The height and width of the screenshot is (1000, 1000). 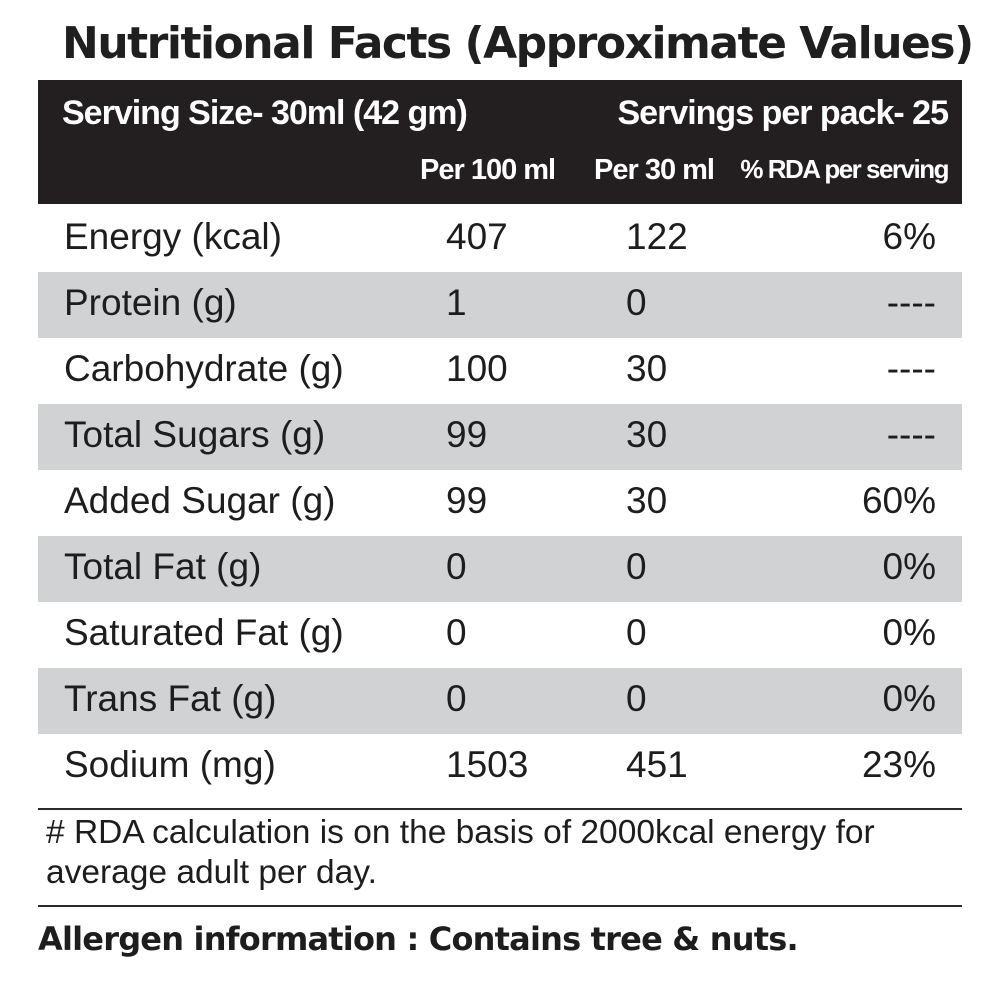 What do you see at coordinates (170, 698) in the screenshot?
I see `nutrient-name: Trans Fat (g)` at bounding box center [170, 698].